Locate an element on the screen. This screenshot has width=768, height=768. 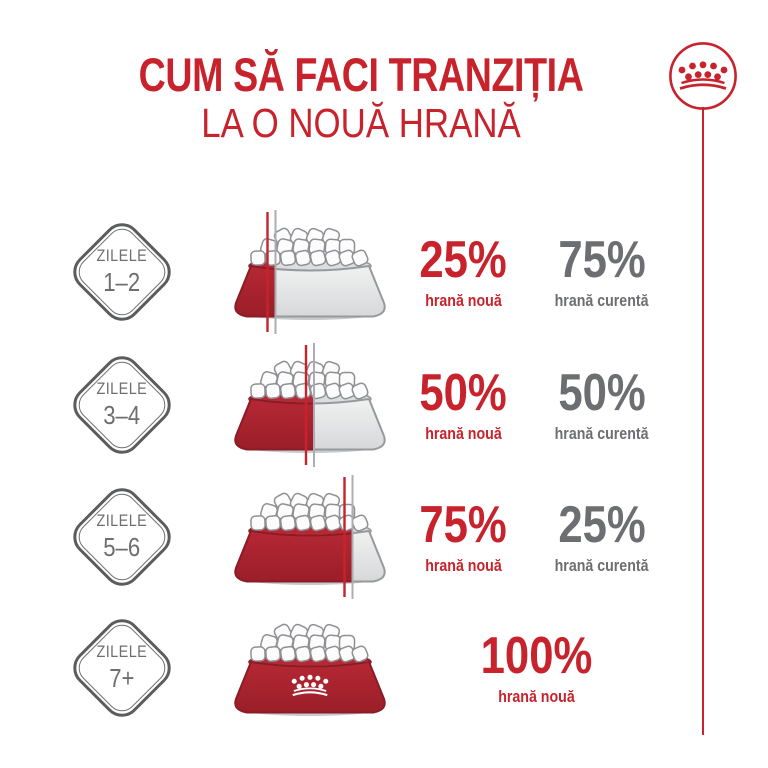
new-food-percent-block: 25% hrană nouă is located at coordinates (463, 272).